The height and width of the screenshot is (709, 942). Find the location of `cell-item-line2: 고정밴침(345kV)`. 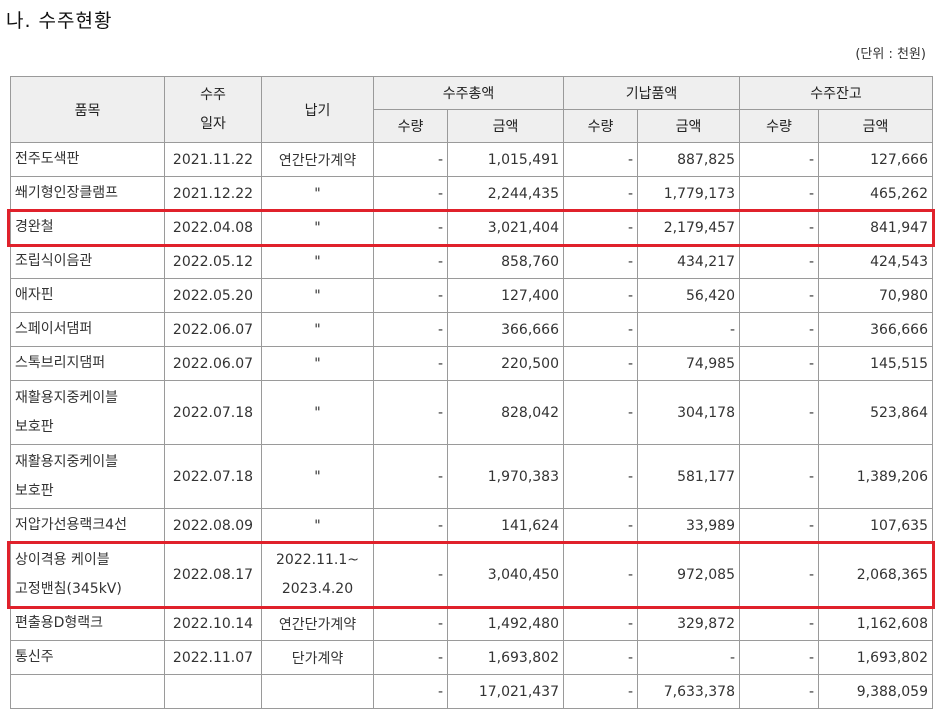

cell-item-line2: 고정밴침(345kV) is located at coordinates (68, 588).